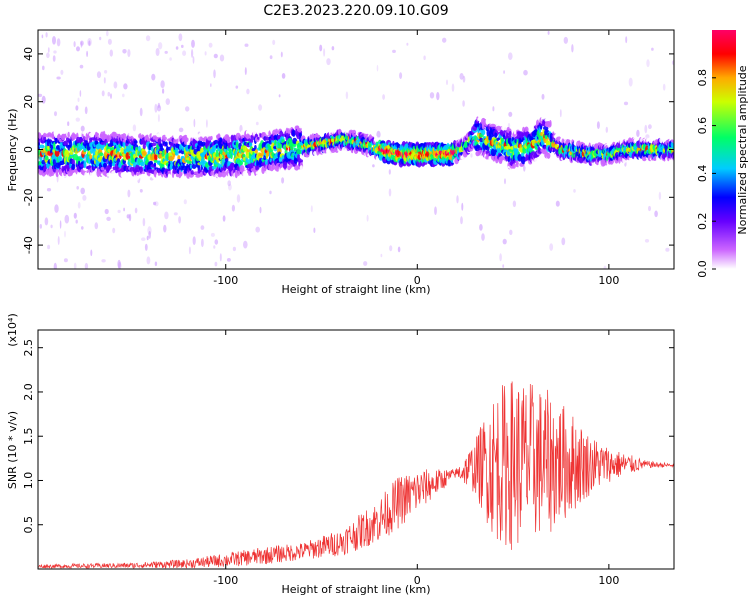 This screenshot has height=600, width=750. What do you see at coordinates (28, 149) in the screenshot?
I see `y-tick-label: 0` at bounding box center [28, 149].